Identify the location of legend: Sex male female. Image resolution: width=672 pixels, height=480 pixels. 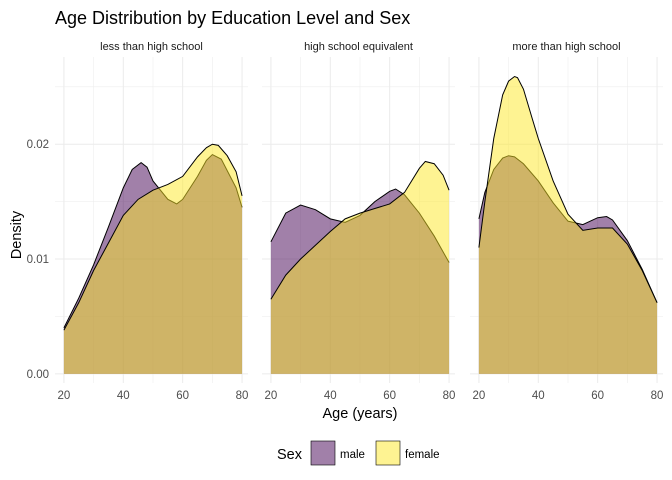
(358, 453).